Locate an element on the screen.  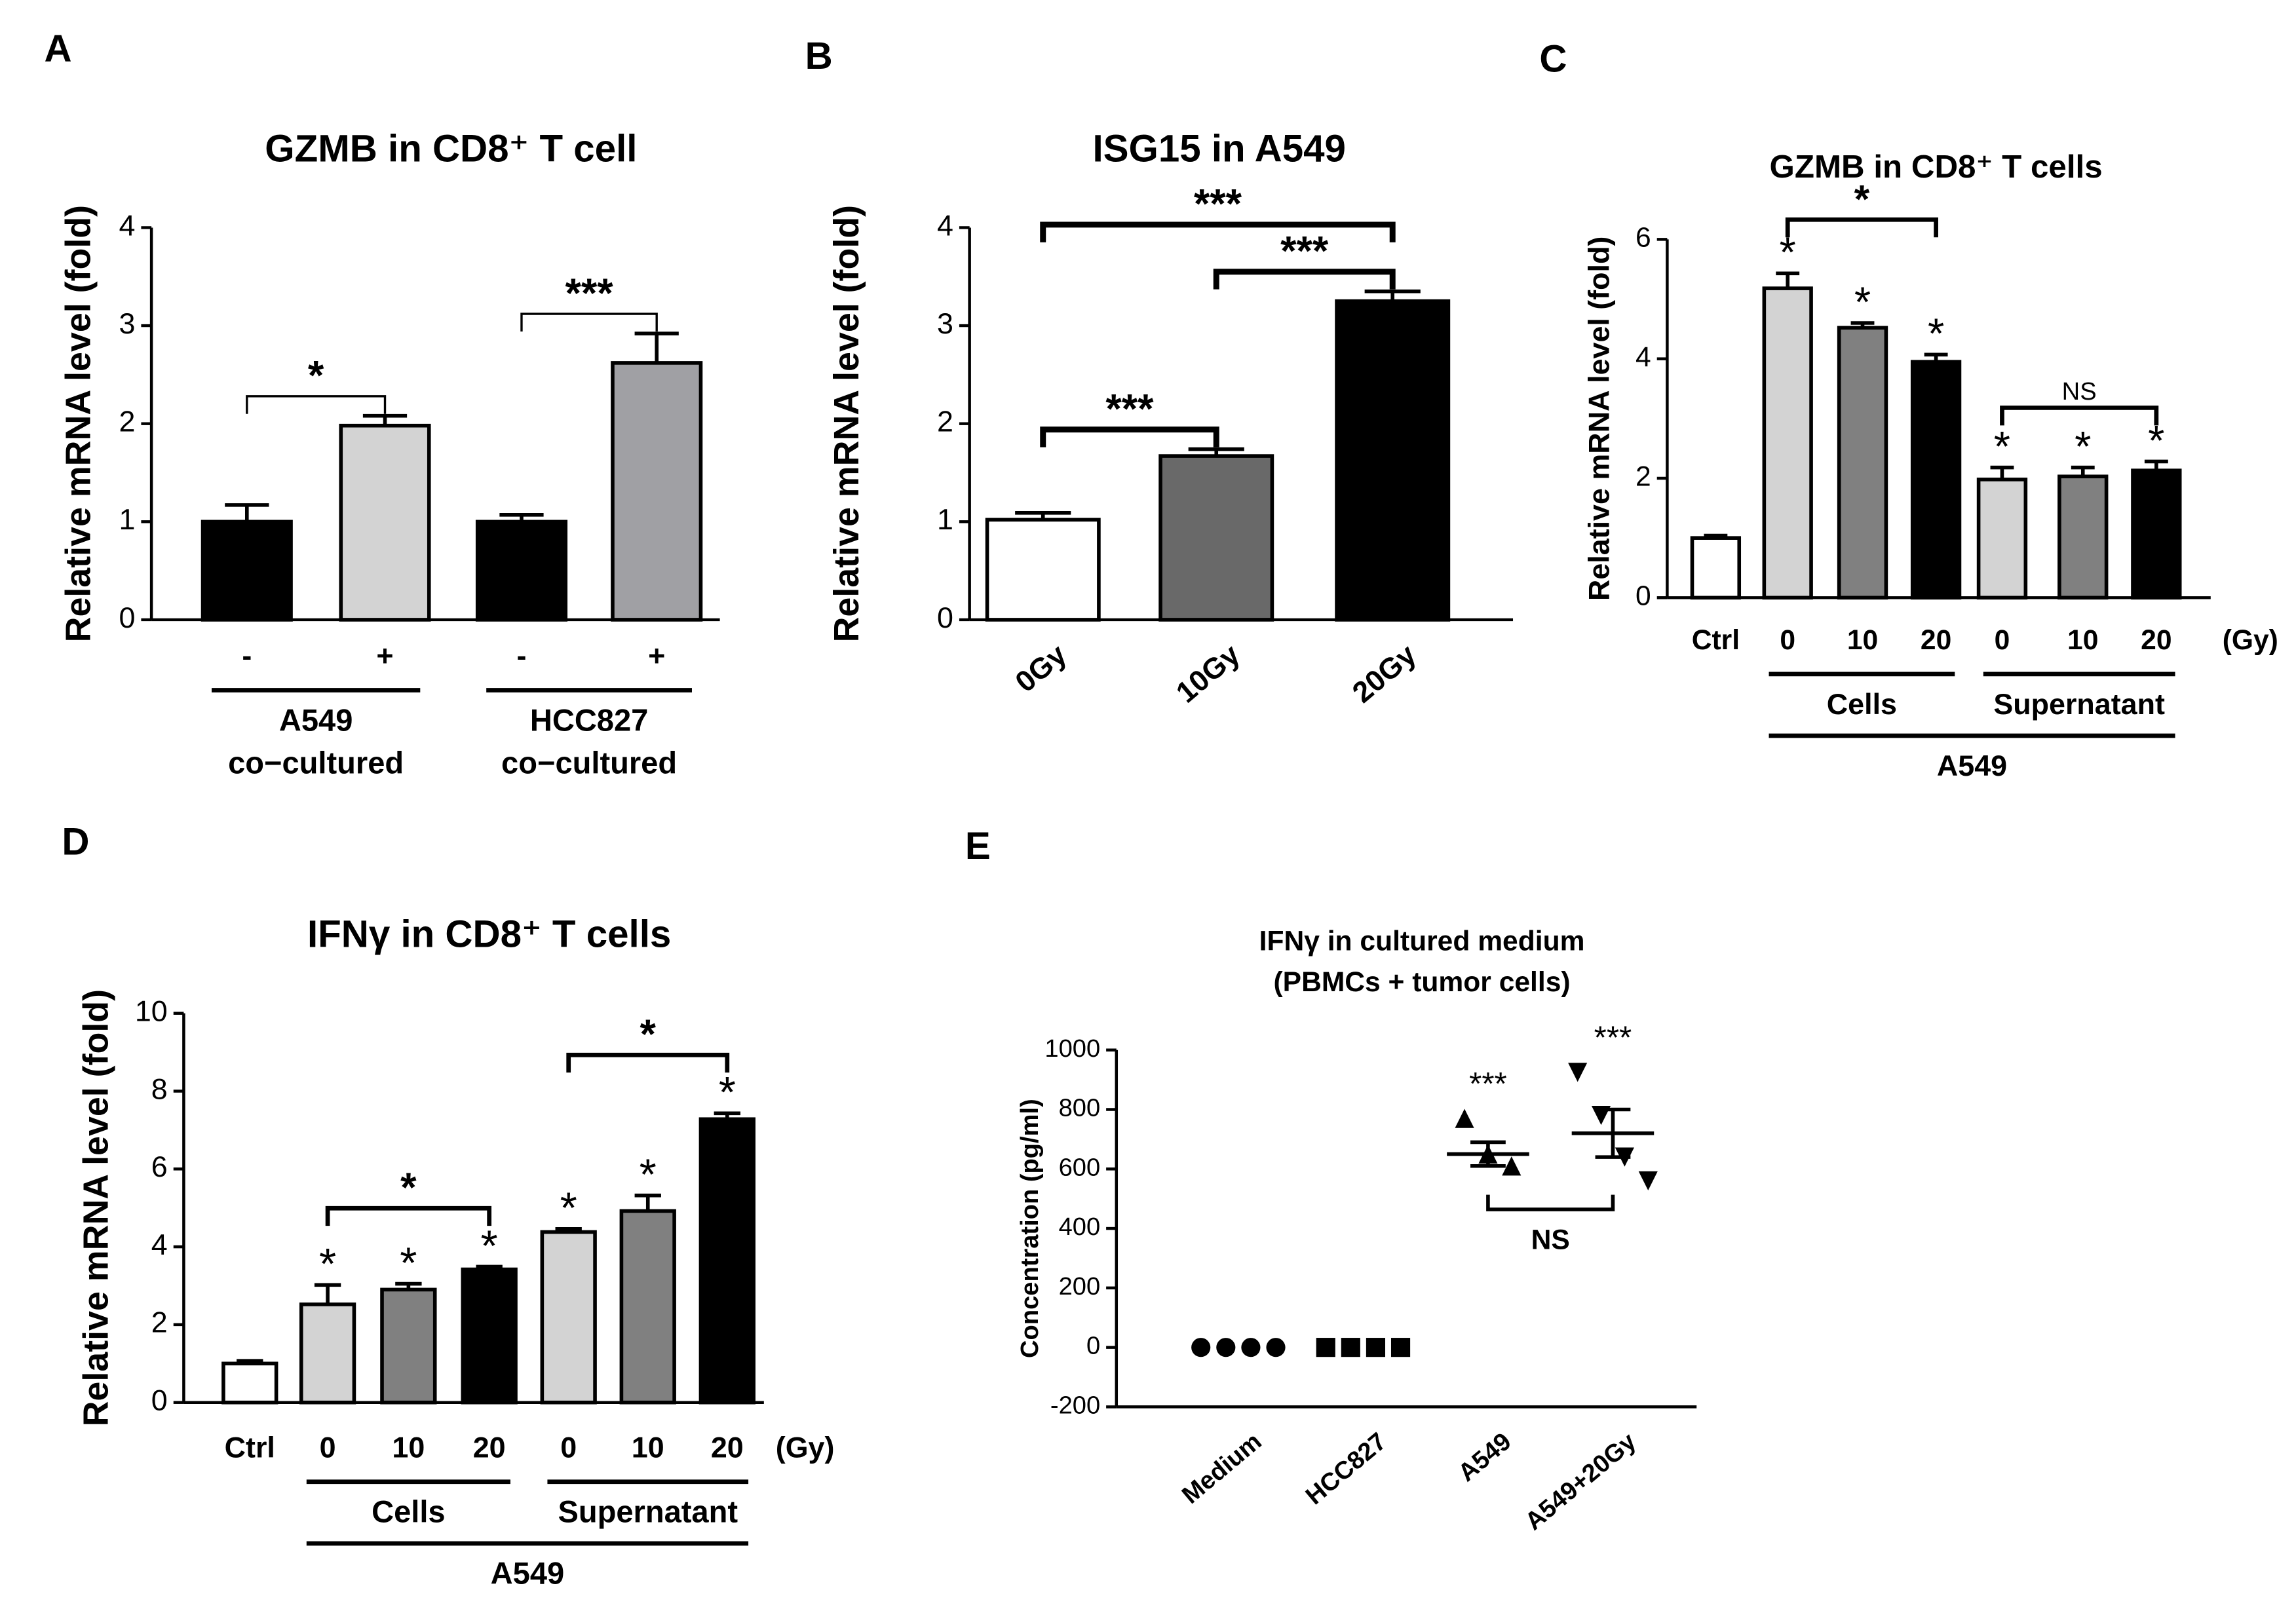
group-label: co−cultured is located at coordinates (316, 763).